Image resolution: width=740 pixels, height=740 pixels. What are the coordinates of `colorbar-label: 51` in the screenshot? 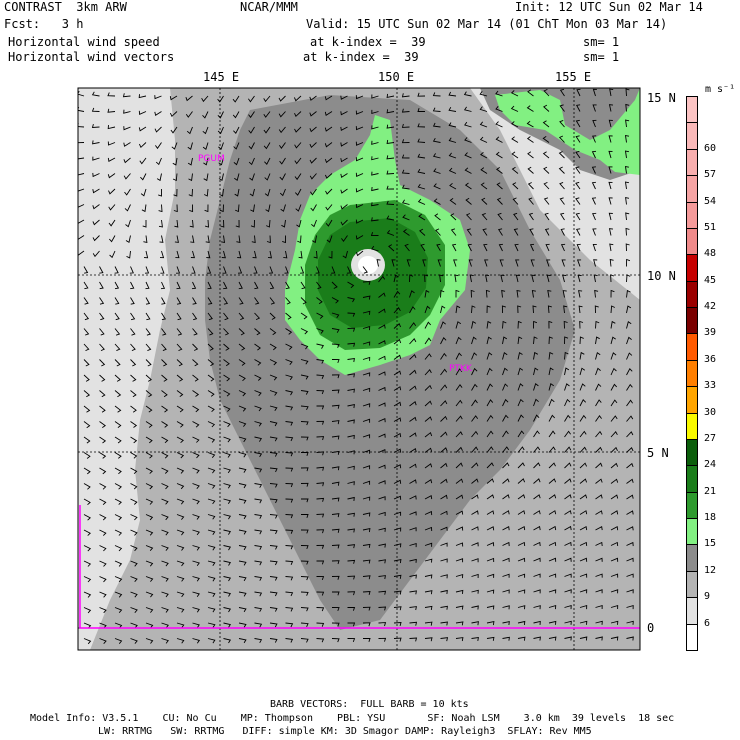 It's located at (710, 227).